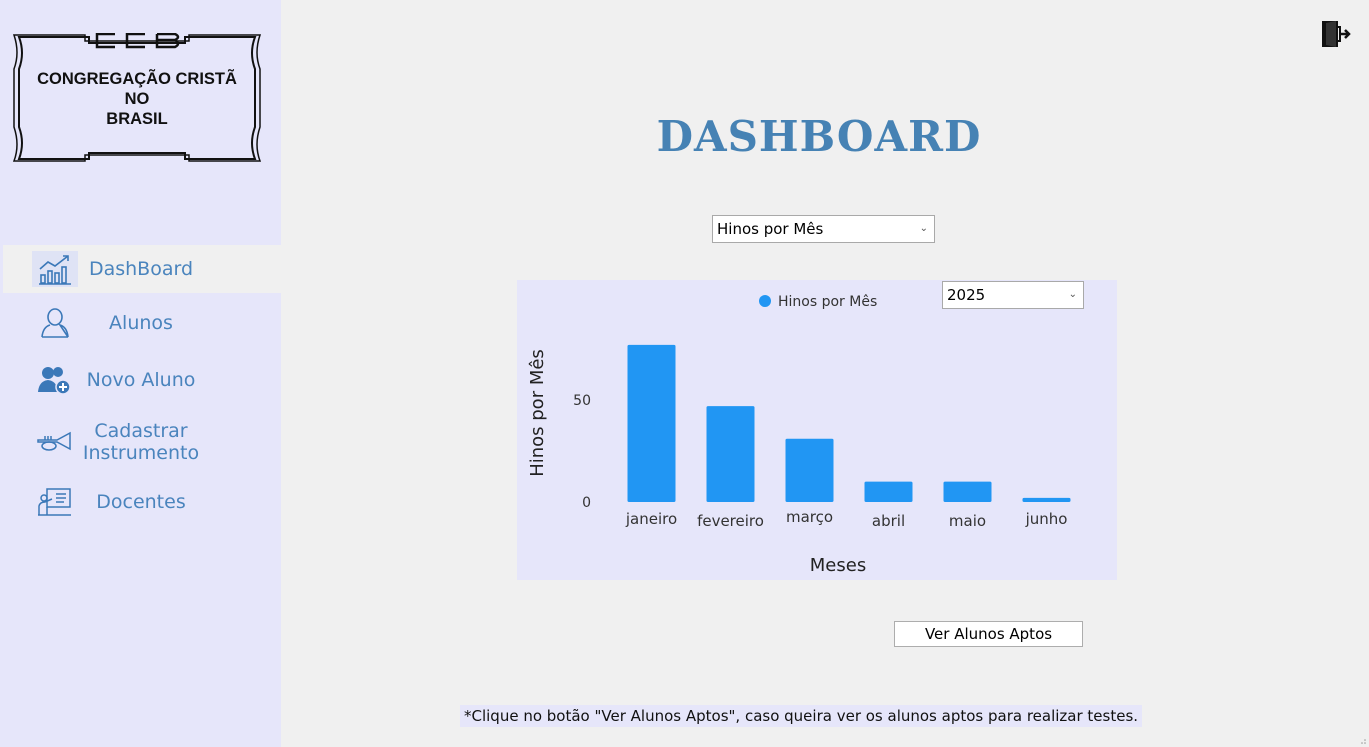  I want to click on add-user-icon, so click(55, 380).